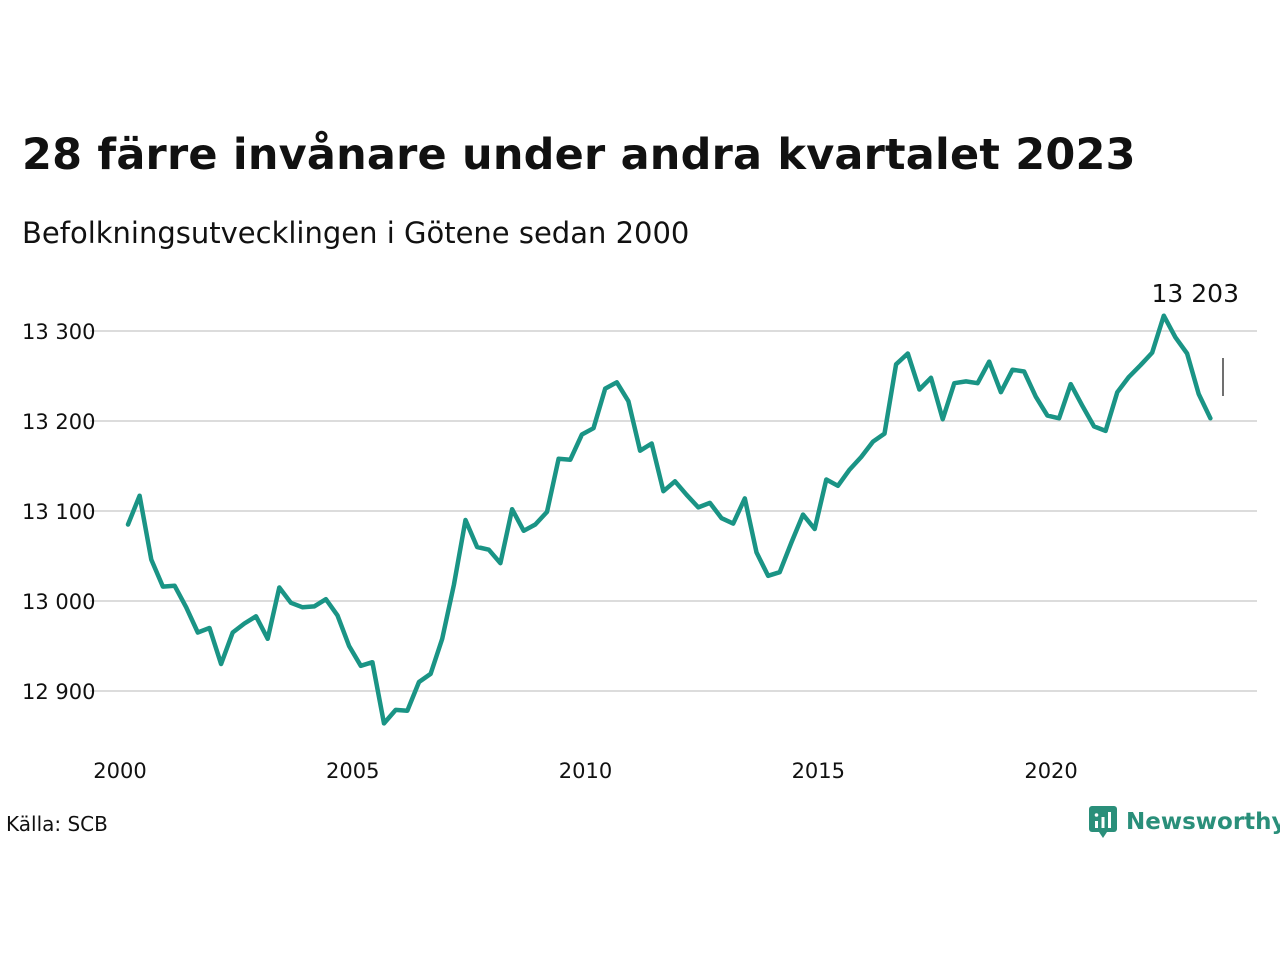 The height and width of the screenshot is (960, 1280). I want to click on annotation-layer: 13 203, so click(1195, 337).